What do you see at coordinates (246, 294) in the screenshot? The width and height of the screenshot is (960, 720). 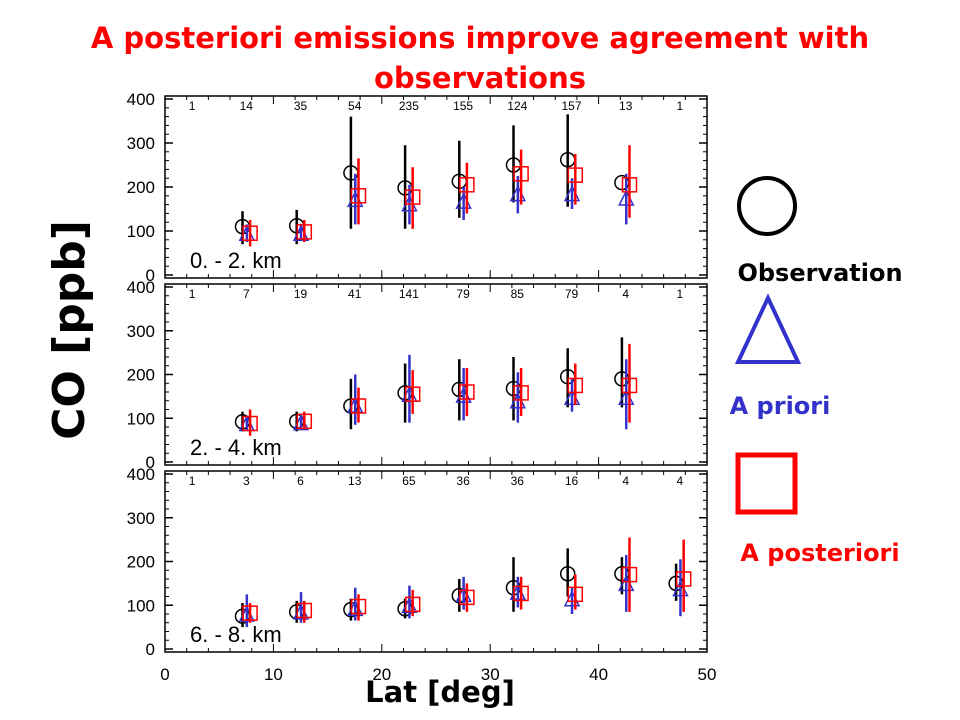 I see `count-label: 7` at bounding box center [246, 294].